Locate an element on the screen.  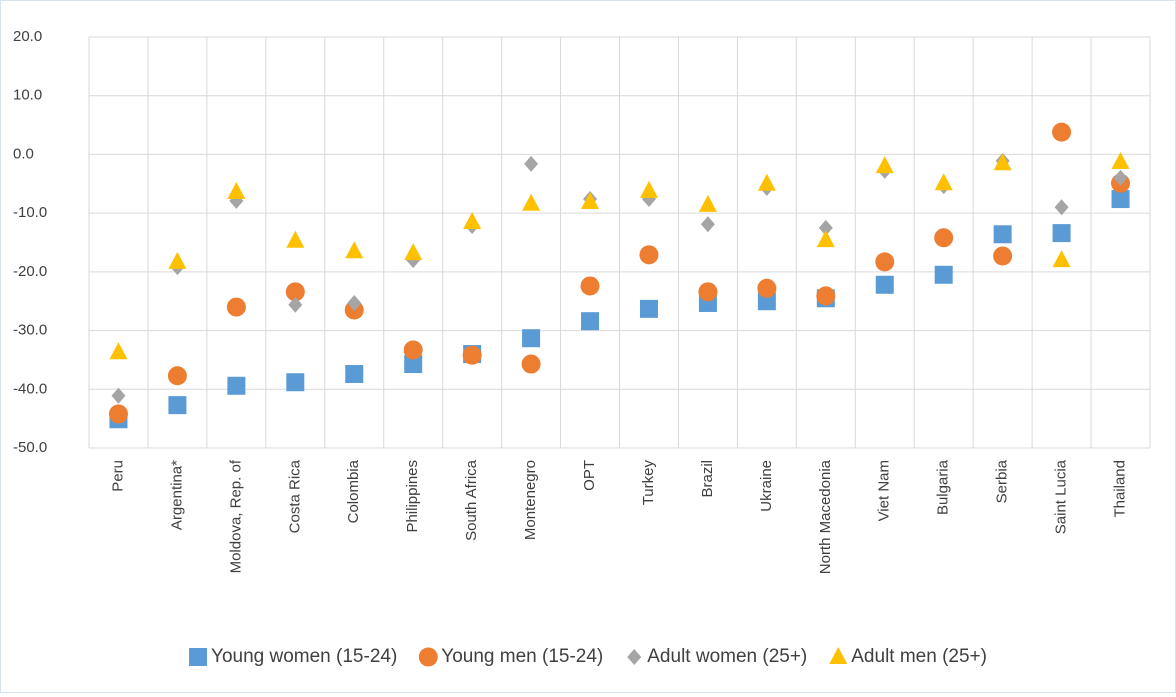
legend-label: Young women (15-24) is located at coordinates (304, 656).